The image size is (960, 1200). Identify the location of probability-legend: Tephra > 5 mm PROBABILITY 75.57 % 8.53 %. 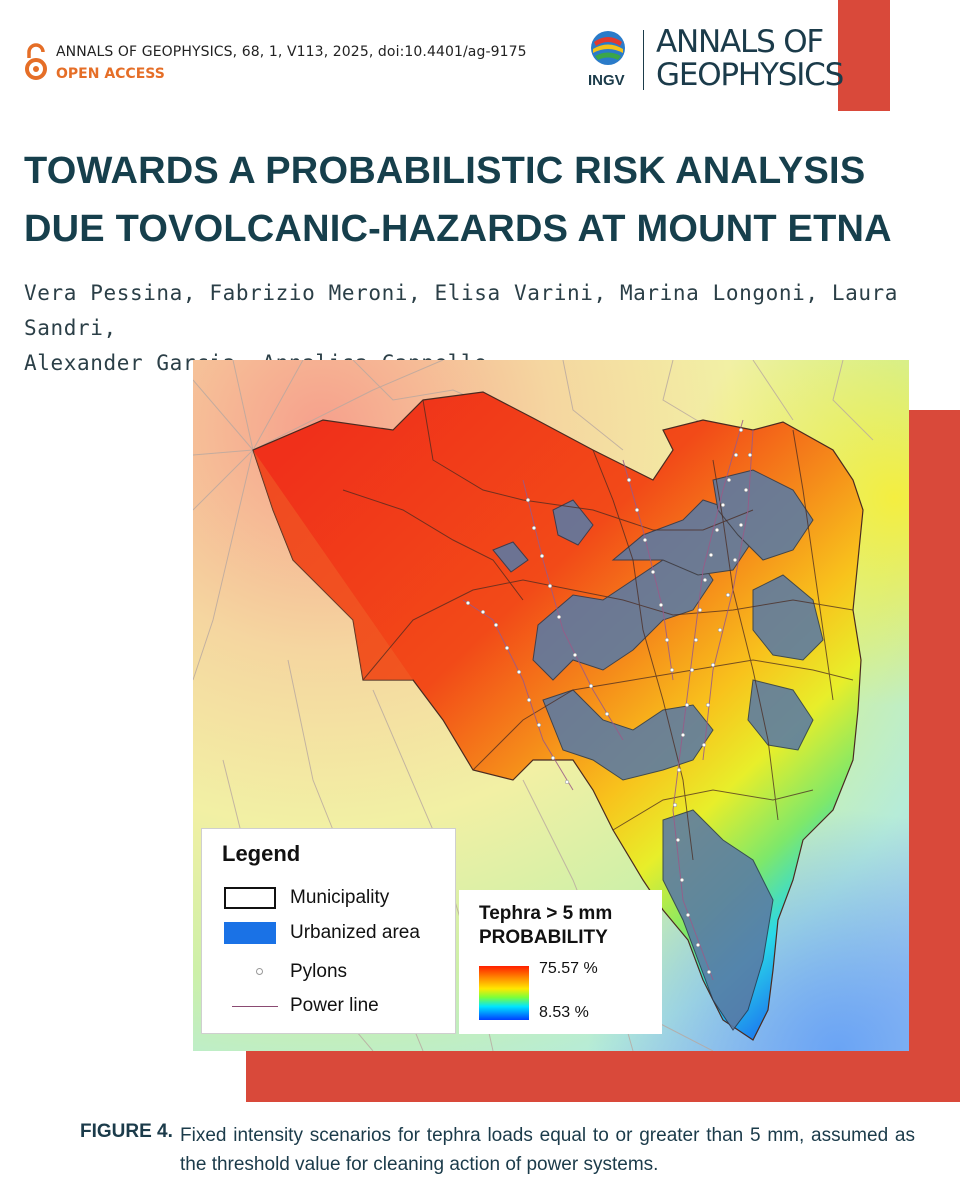
(560, 962).